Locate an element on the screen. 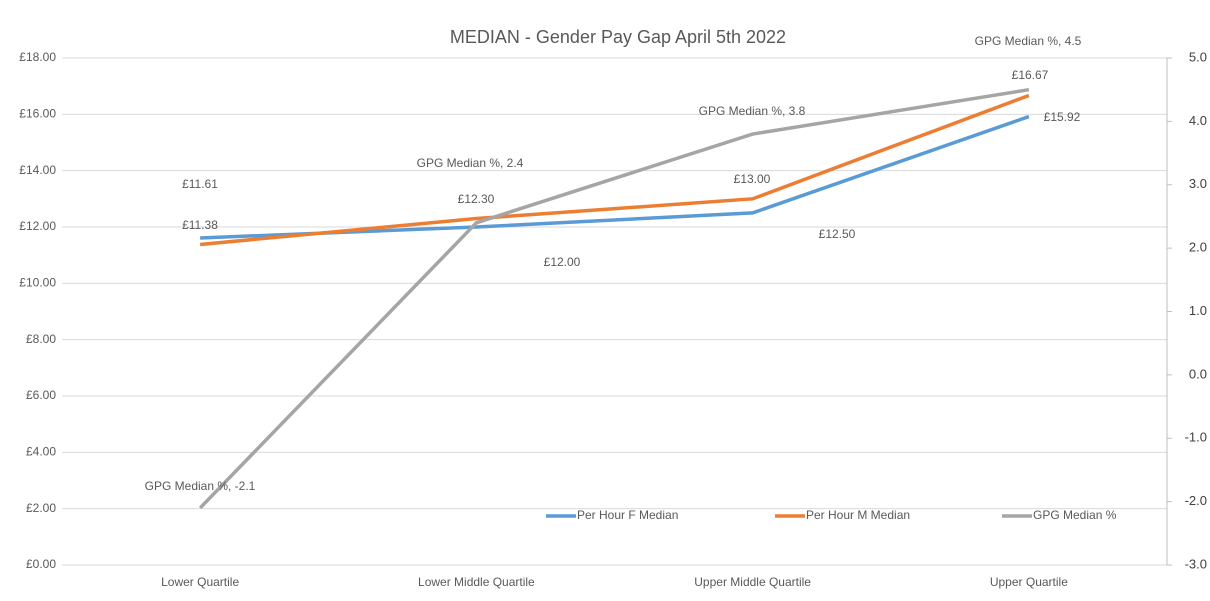 Image resolution: width=1210 pixels, height=601 pixels. y-tick-label: £12.00 is located at coordinates (37, 226).